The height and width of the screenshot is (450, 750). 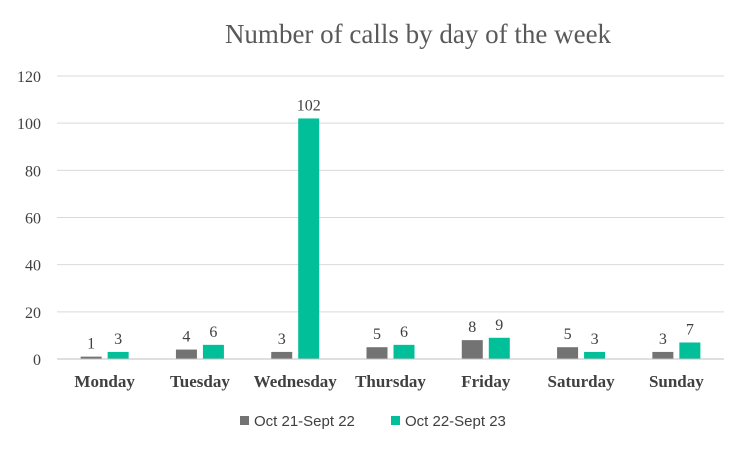 What do you see at coordinates (33, 219) in the screenshot?
I see `y-tick-label: 60` at bounding box center [33, 219].